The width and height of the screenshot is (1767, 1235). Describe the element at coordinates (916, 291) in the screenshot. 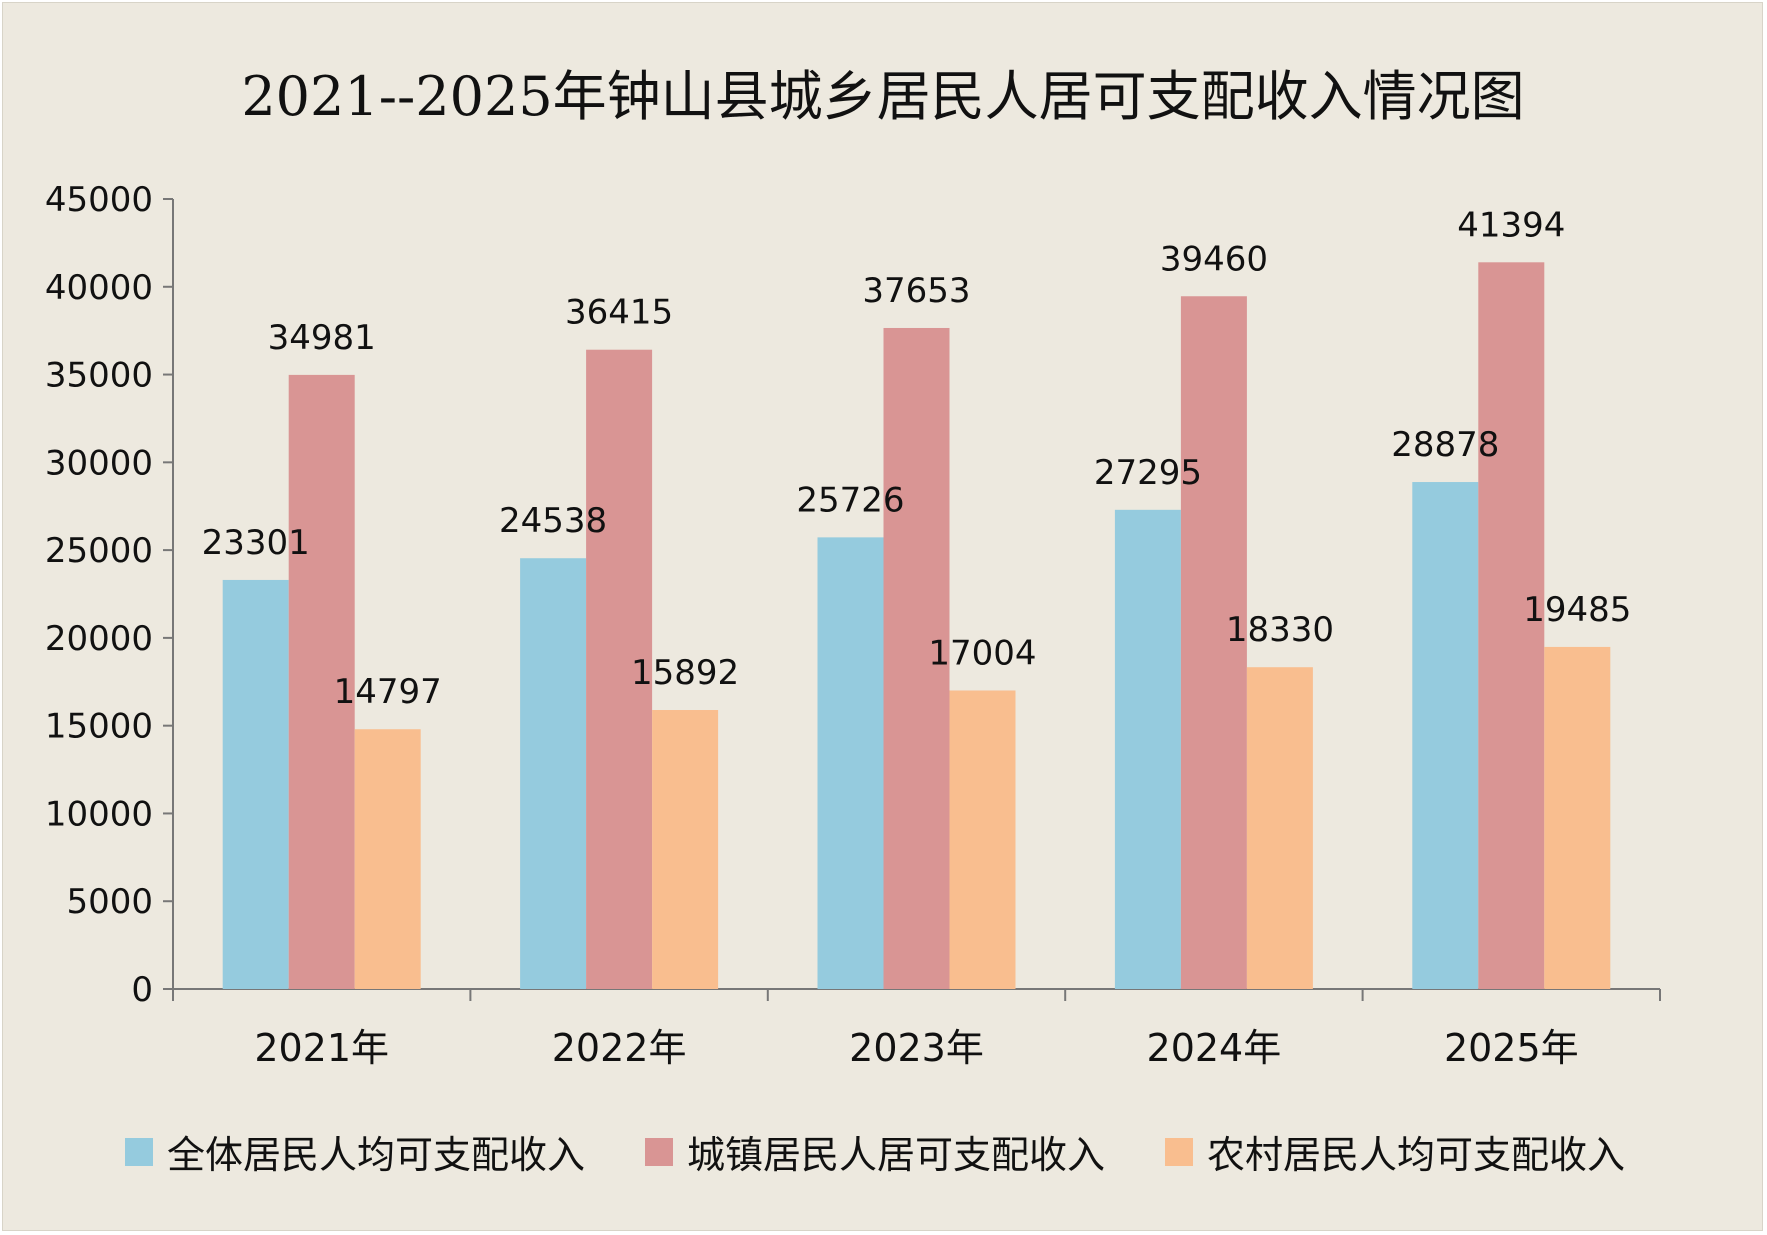

I see `data-label: 37653` at that location.